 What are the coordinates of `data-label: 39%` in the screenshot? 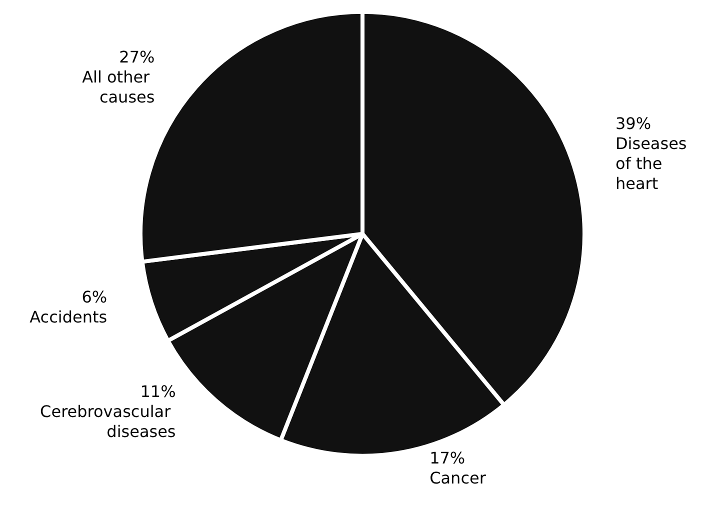 It's located at (633, 124).